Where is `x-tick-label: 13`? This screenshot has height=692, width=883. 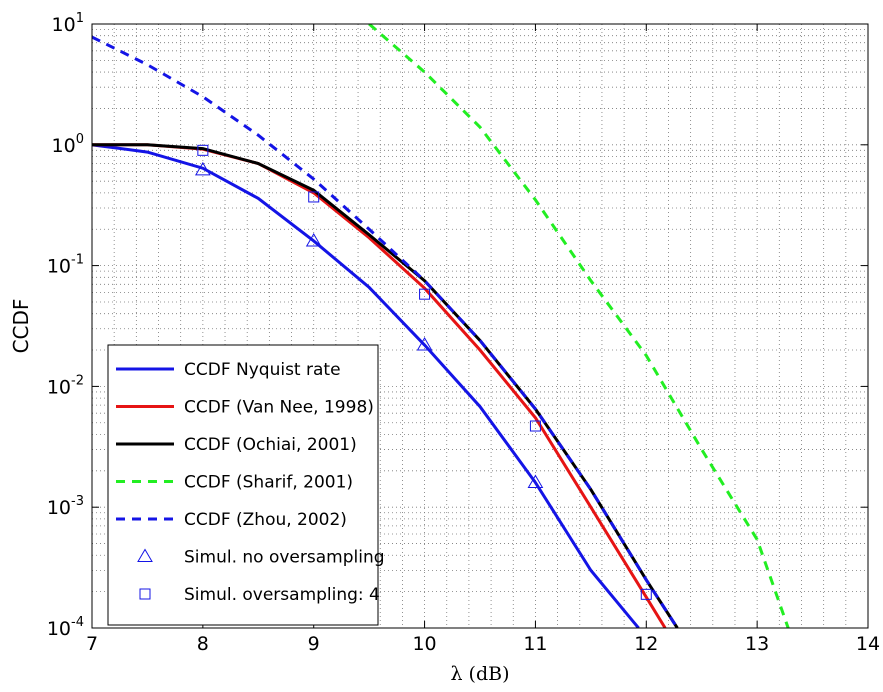
x-tick-label: 13 is located at coordinates (757, 644).